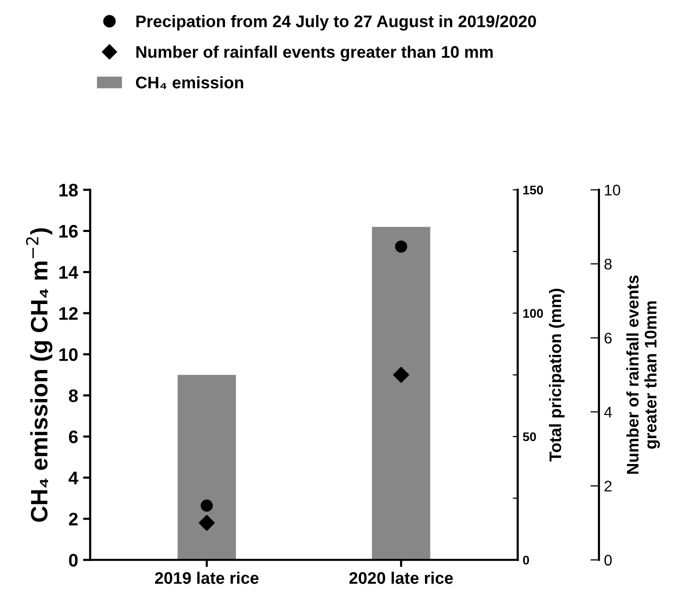  What do you see at coordinates (556, 375) in the screenshot?
I see `y2-axis-title: Total pricipation (mm)` at bounding box center [556, 375].